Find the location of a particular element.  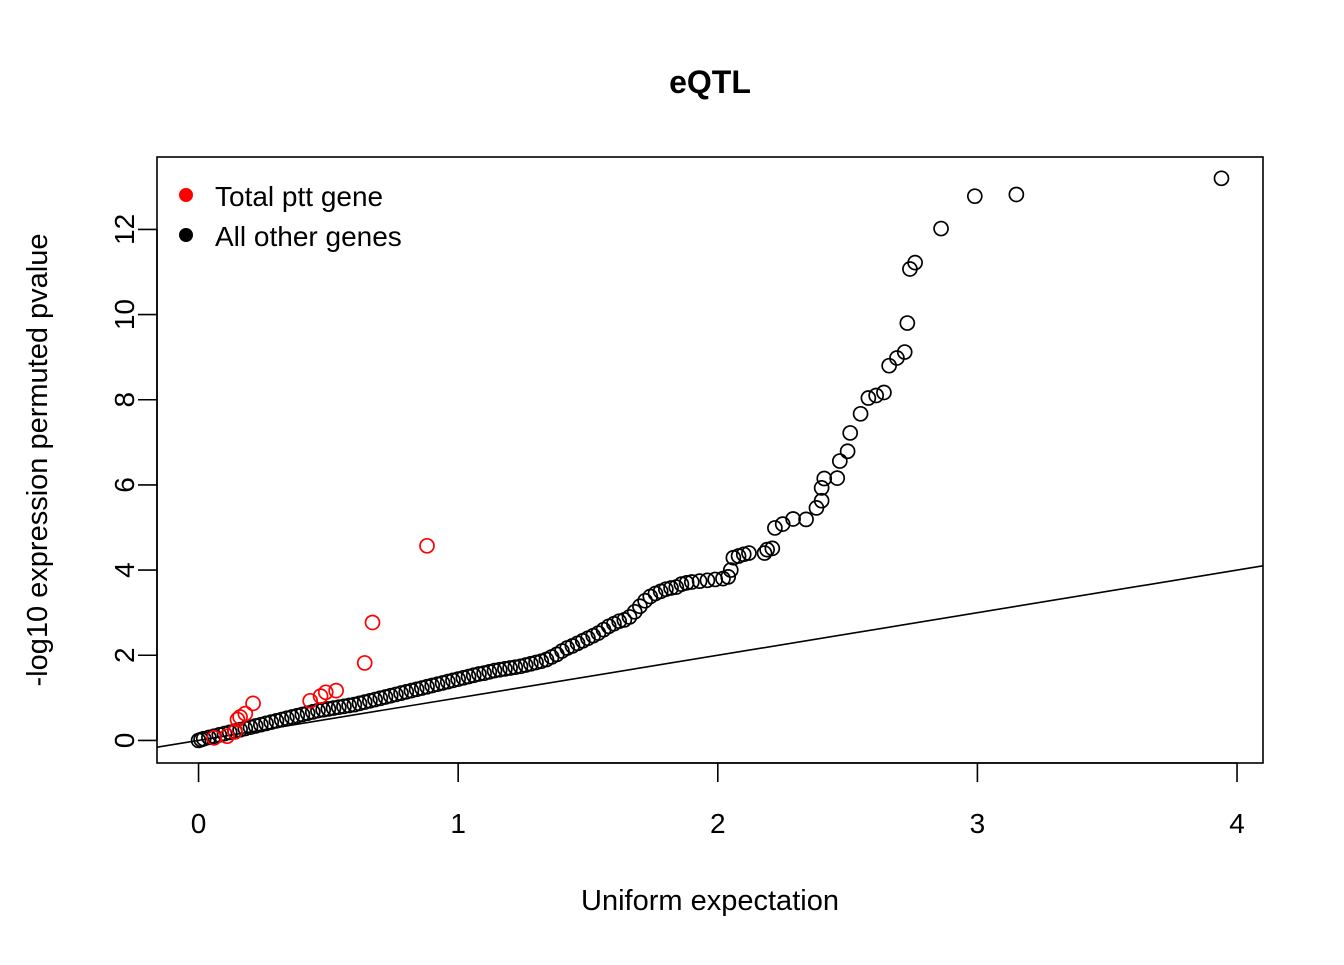

x-tick-label: 4 is located at coordinates (1237, 823).